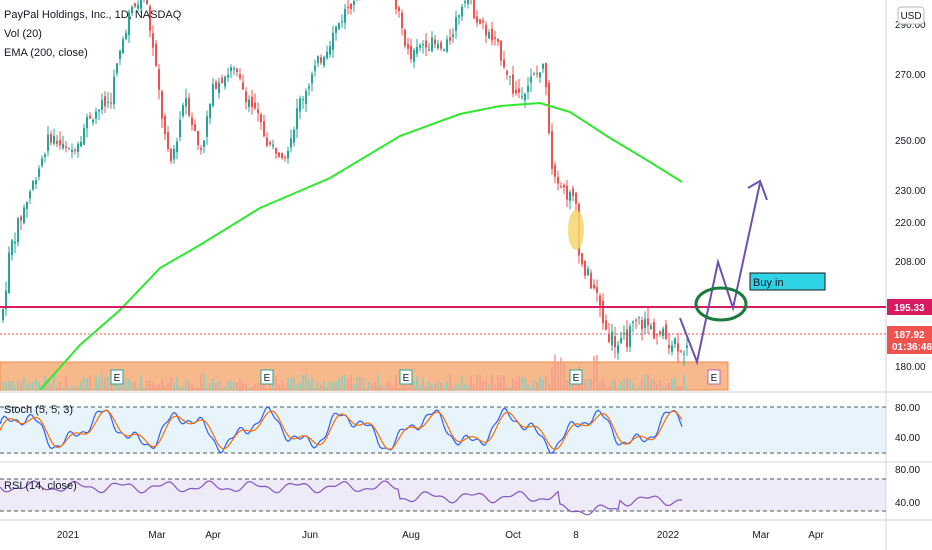 The height and width of the screenshot is (550, 932). I want to click on projection-path, so click(720, 274).